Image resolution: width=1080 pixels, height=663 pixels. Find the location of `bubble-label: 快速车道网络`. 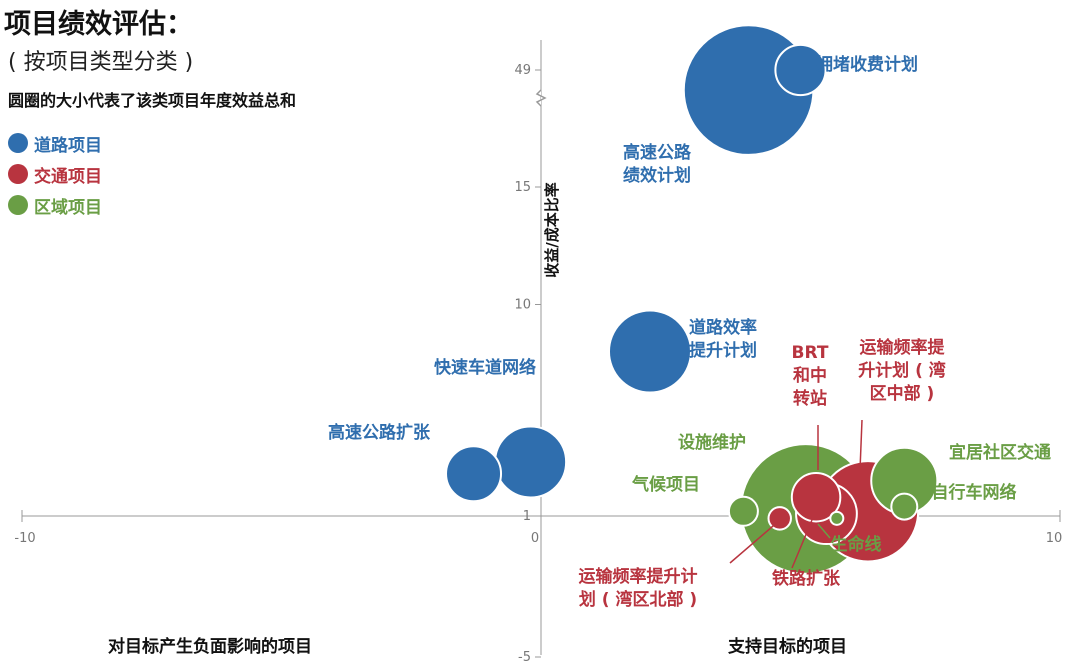

bubble-label: 快速车道网络 is located at coordinates (485, 367).